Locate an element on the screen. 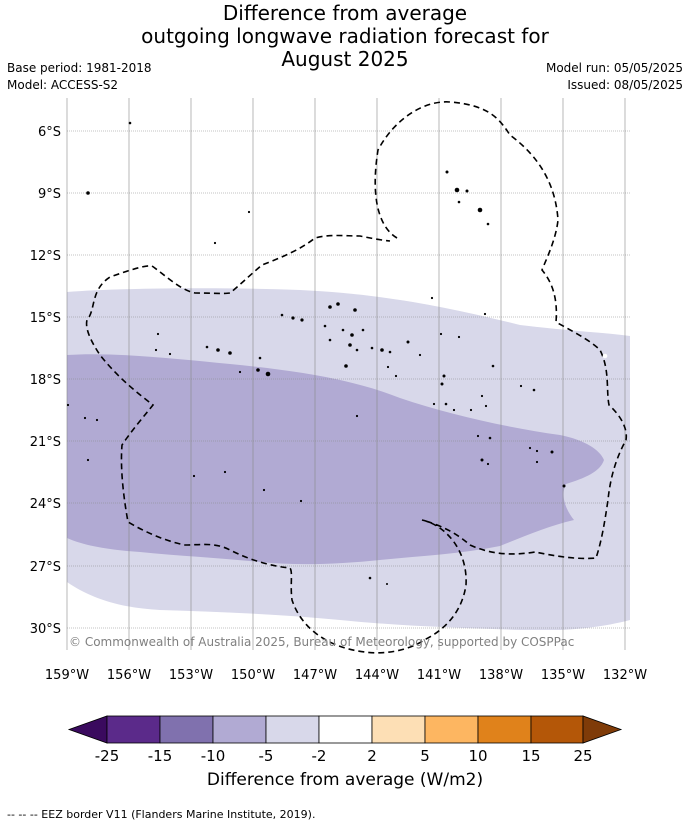 This screenshot has width=690, height=827. issued-date: Issued: 08/05/2025 is located at coordinates (625, 85).